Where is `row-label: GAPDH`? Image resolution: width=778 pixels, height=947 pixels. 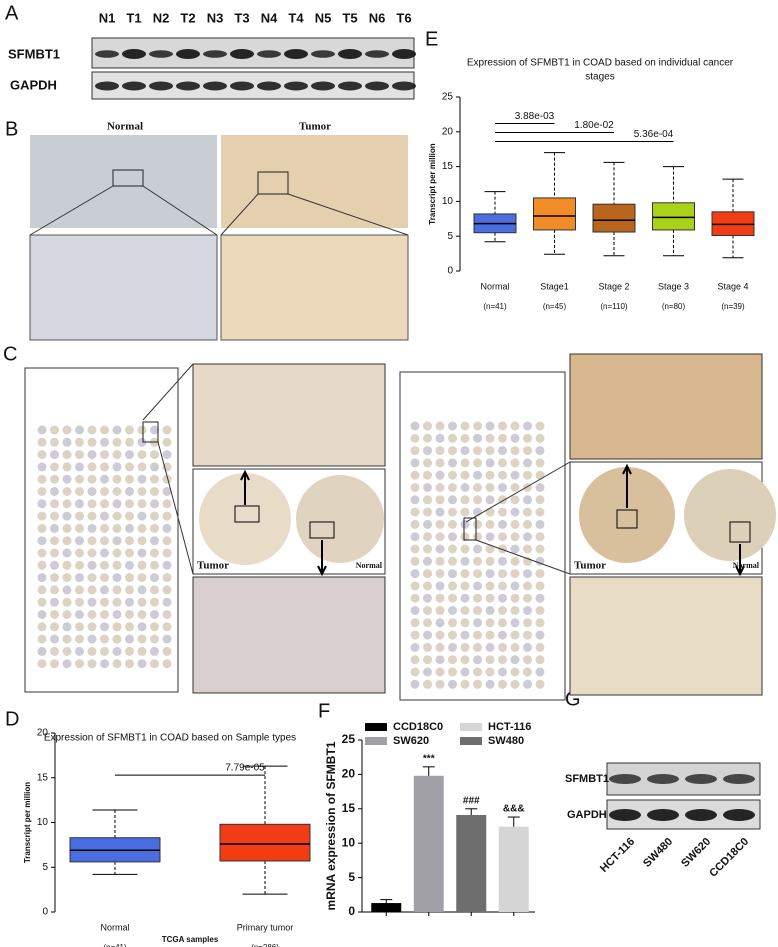
row-label: GAPDH is located at coordinates (33, 84).